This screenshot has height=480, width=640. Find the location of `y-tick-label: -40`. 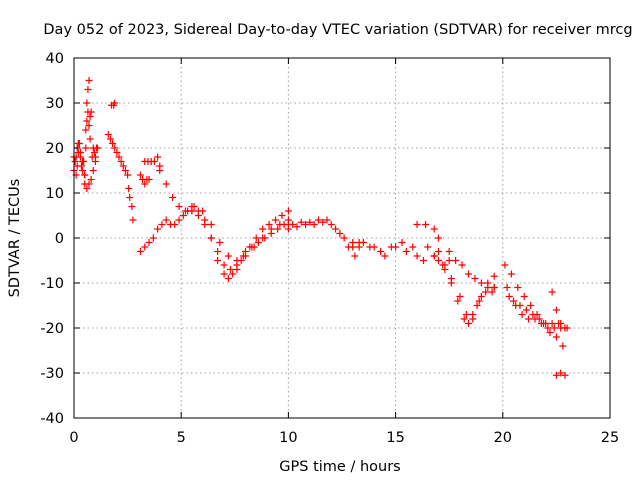

y-tick-label: -40 is located at coordinates (52, 419).